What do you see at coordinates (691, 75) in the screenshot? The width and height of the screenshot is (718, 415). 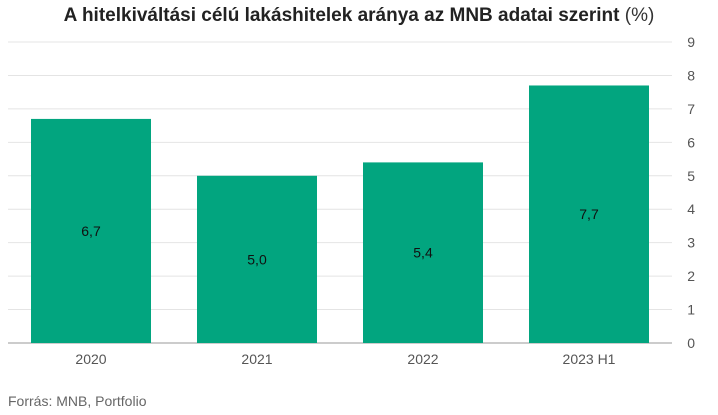 I see `y-tick-label: 8` at bounding box center [691, 75].